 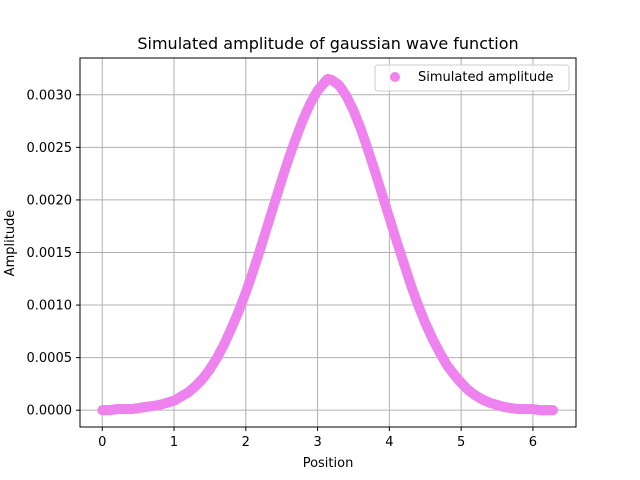 I want to click on x-axis-ticks: 0 1 2 3 4 5 6, so click(x=317, y=438).